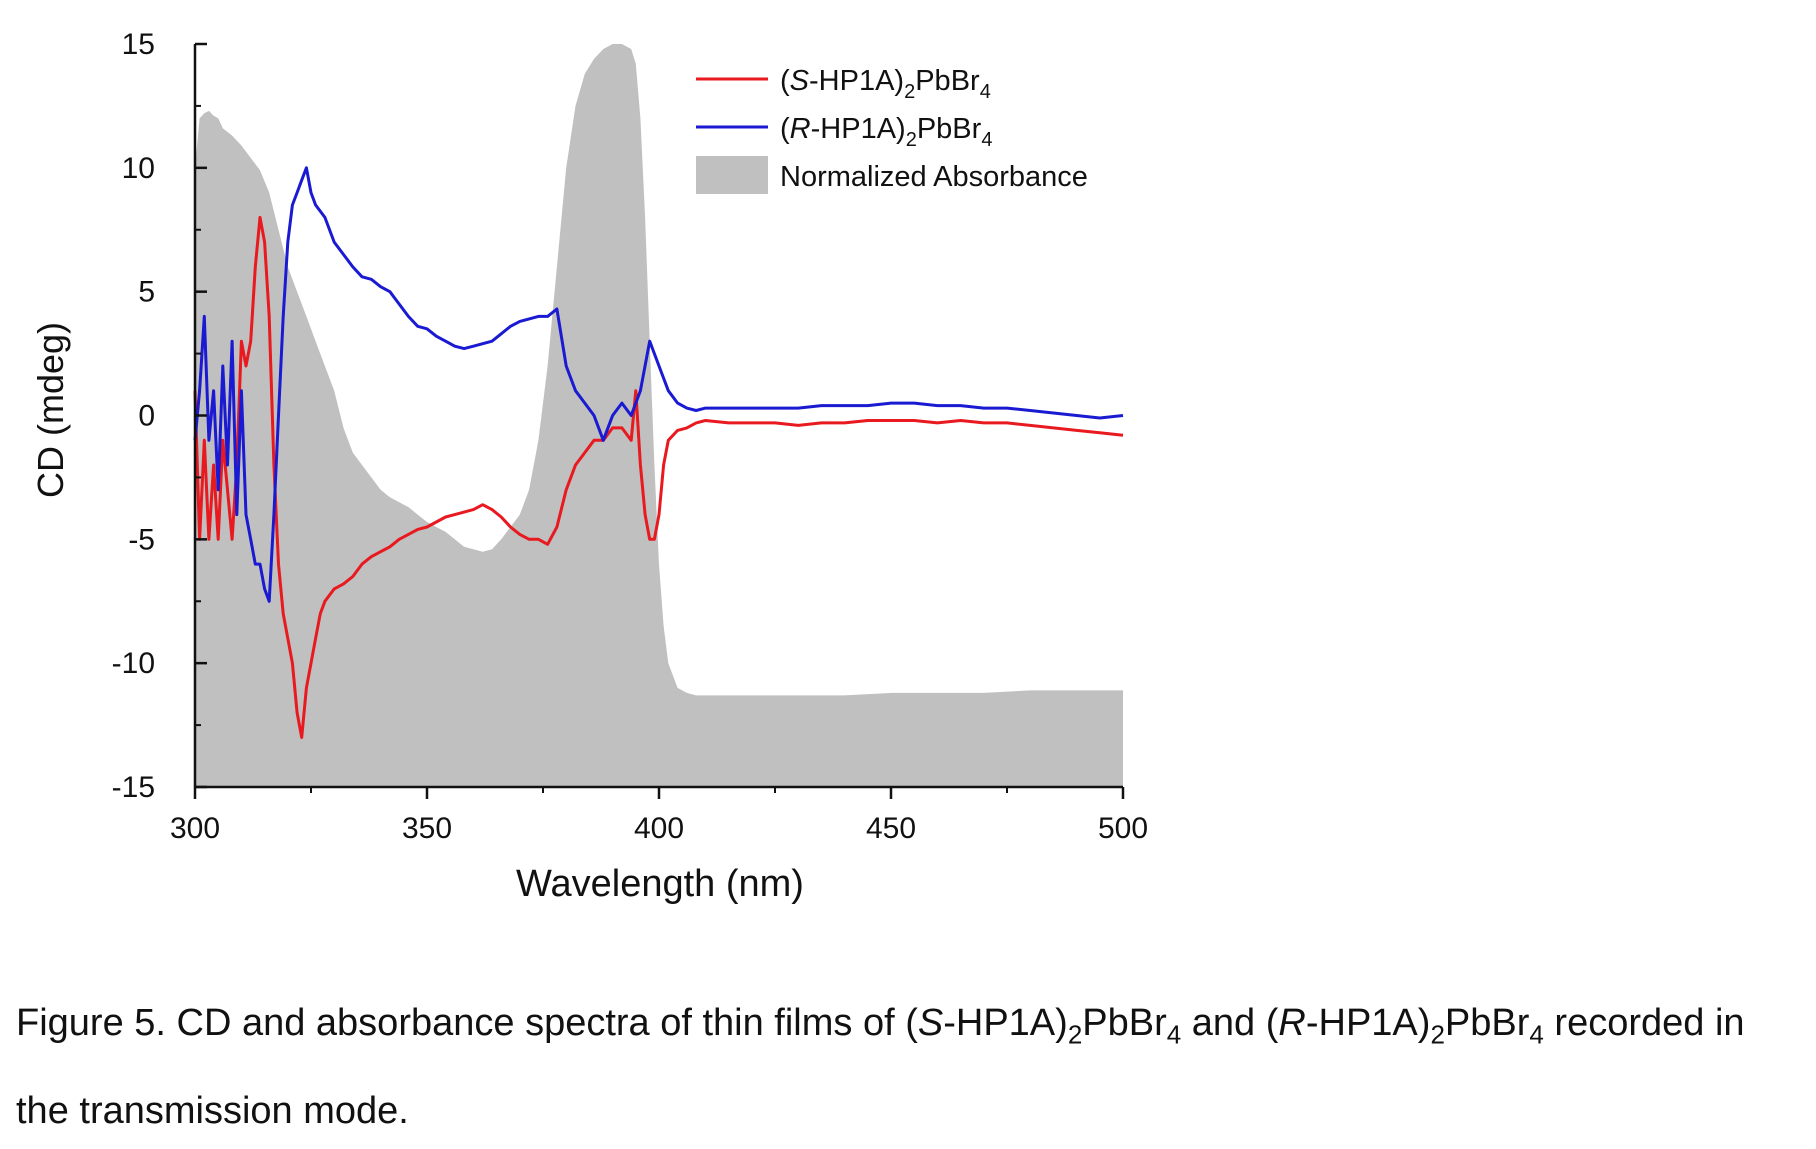 The width and height of the screenshot is (1816, 1149). What do you see at coordinates (212, 1110) in the screenshot?
I see `caption-line-2: the transmission mode.` at bounding box center [212, 1110].